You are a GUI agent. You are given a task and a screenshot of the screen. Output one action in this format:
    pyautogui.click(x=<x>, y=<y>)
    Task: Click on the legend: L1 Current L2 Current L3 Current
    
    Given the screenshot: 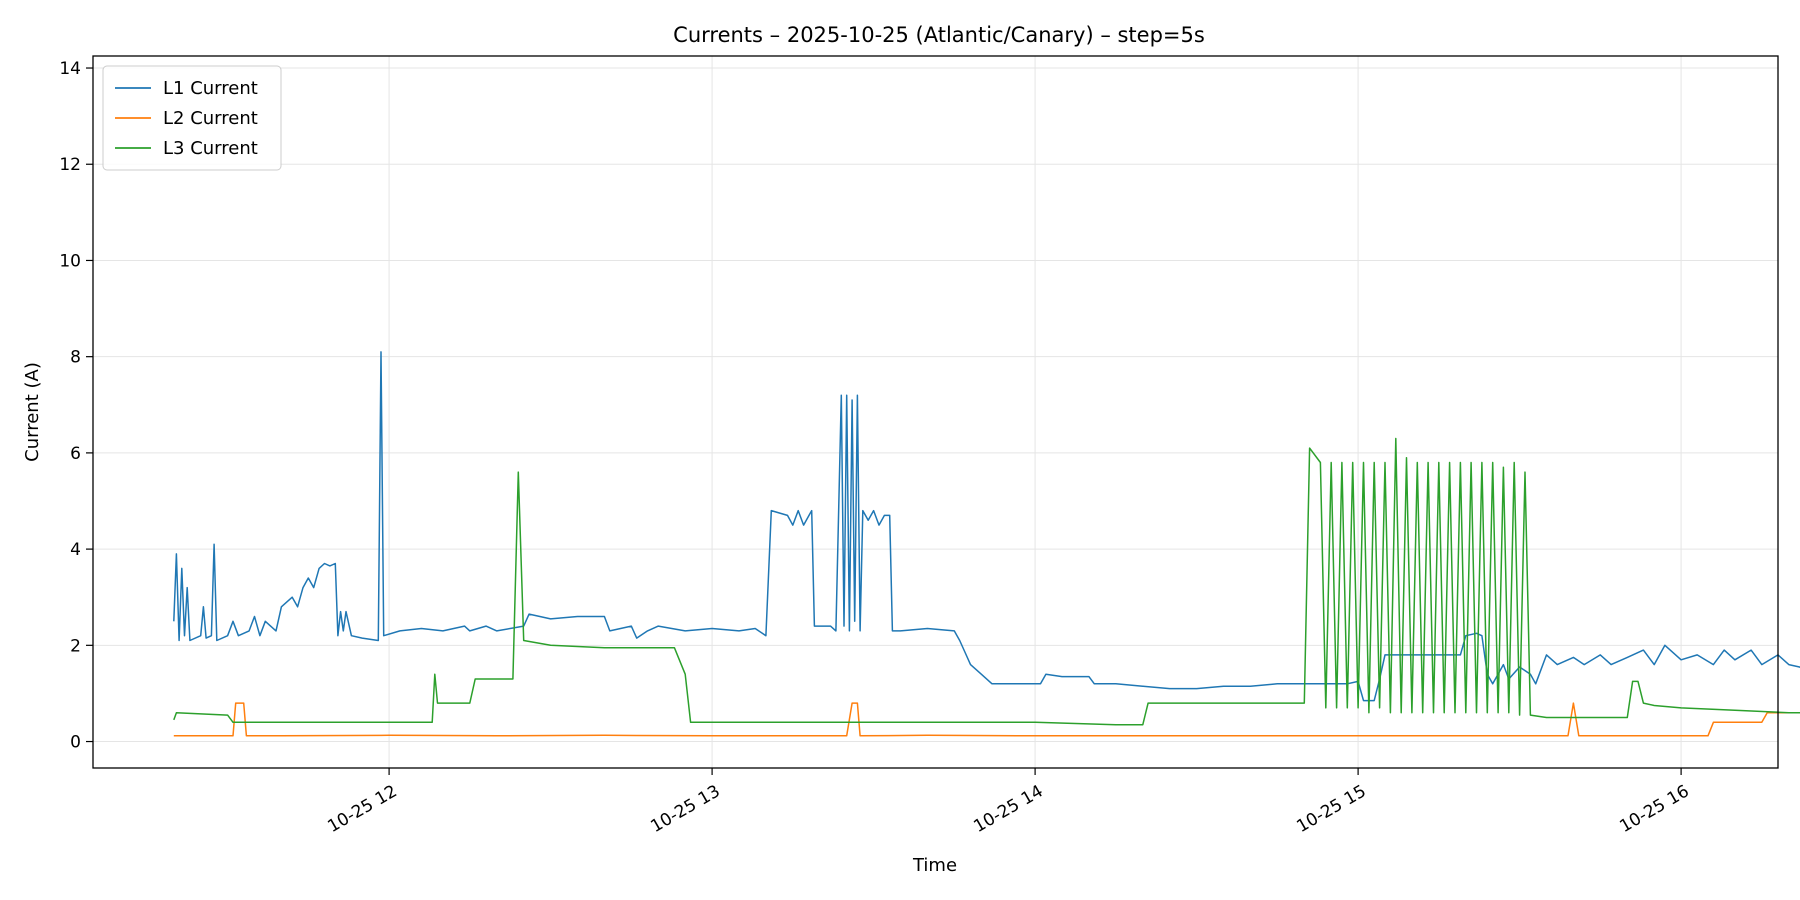 What is the action you would take?
    pyautogui.click(x=192, y=118)
    